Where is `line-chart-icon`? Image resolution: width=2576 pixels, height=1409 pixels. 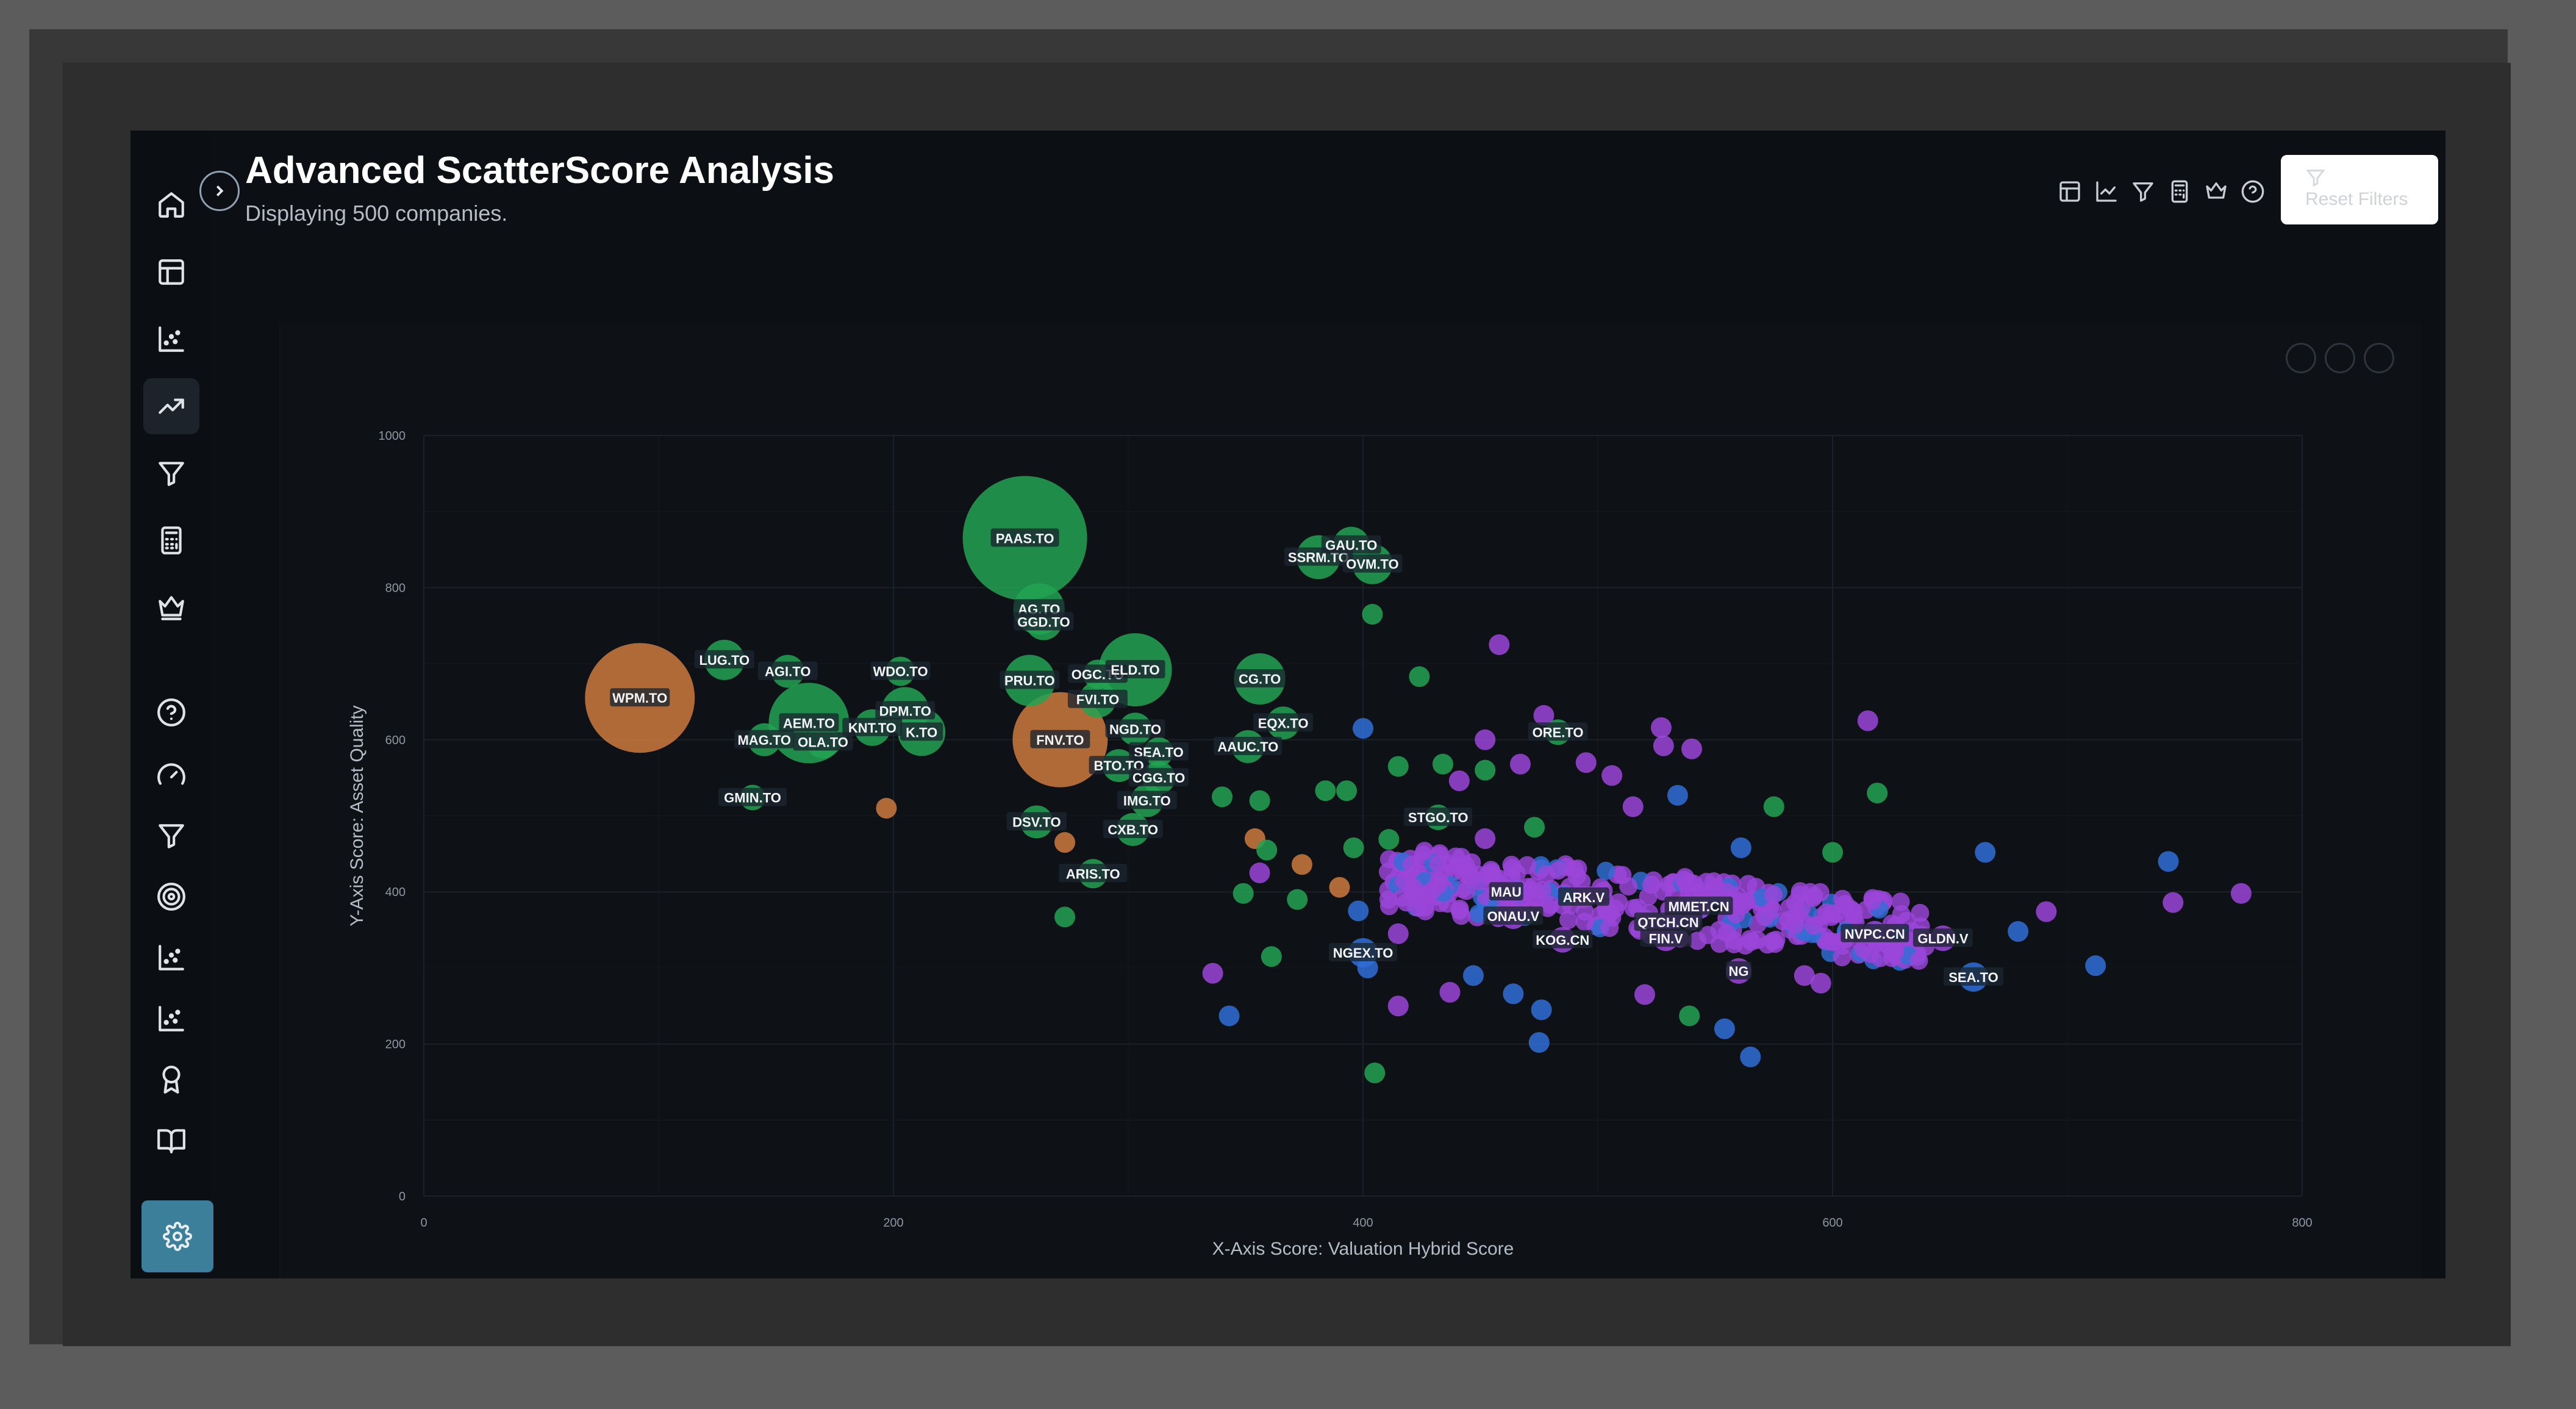 line-chart-icon is located at coordinates (2106, 191).